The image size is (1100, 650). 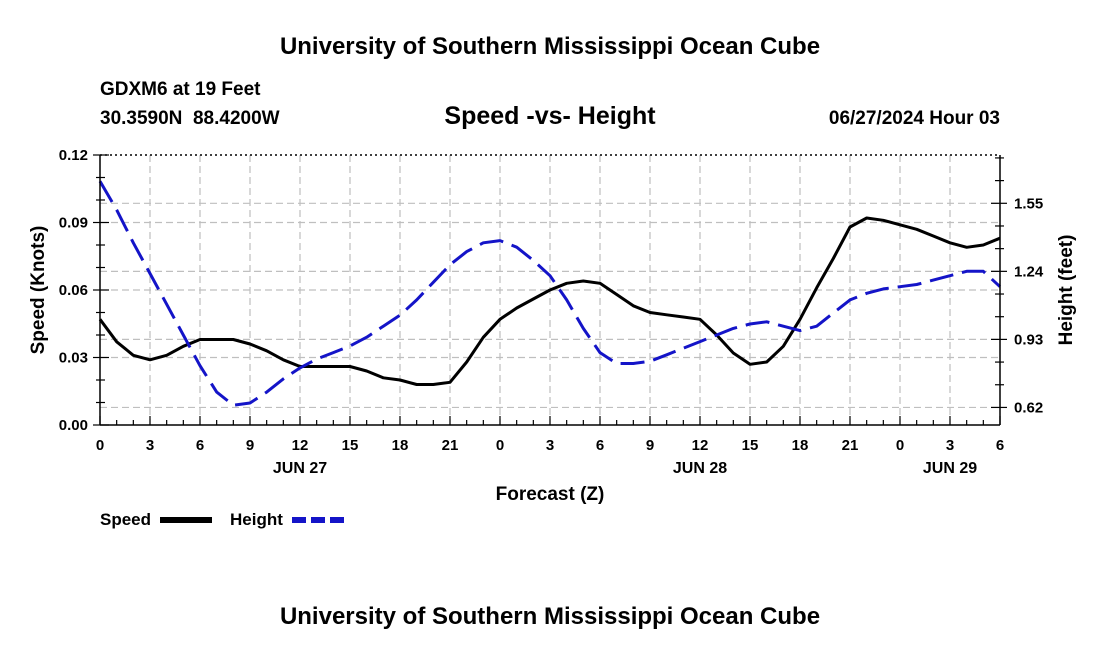 I want to click on y-tick-label: 0.00, so click(x=73, y=425).